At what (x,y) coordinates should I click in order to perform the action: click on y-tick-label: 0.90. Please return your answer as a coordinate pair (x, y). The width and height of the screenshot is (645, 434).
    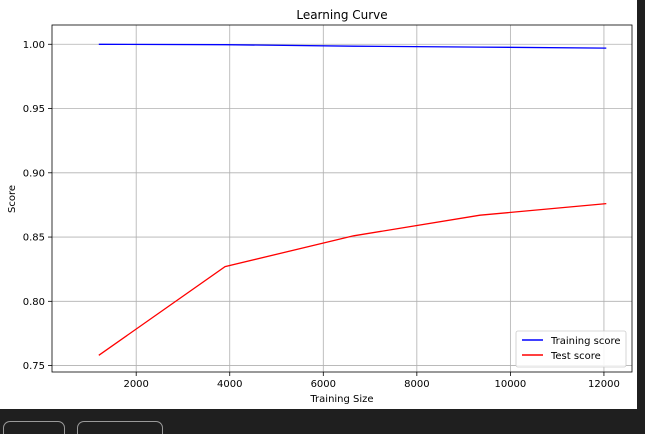
    Looking at the image, I should click on (34, 173).